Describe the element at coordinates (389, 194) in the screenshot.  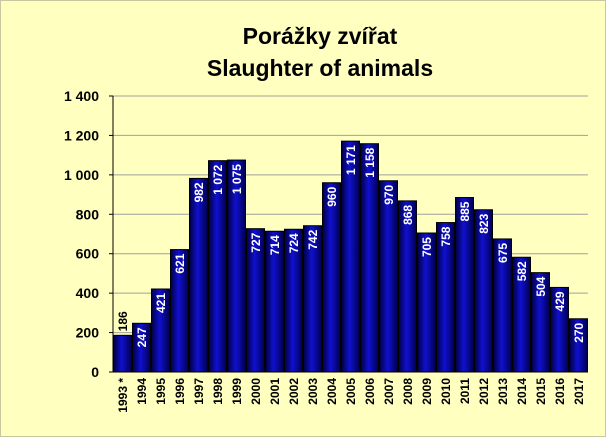
I see `value-label: 970` at that location.